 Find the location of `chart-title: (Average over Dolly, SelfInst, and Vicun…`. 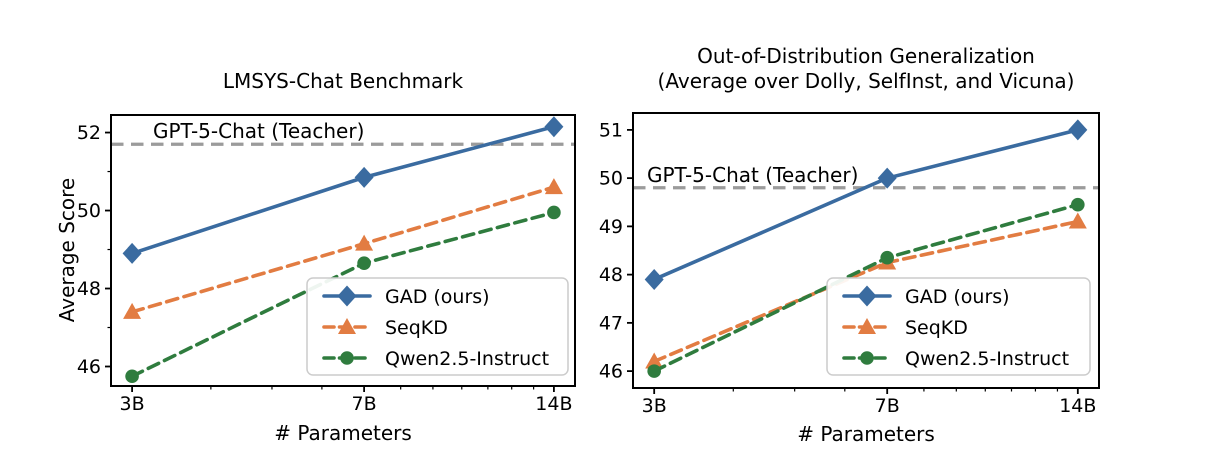

chart-title: (Average over Dolly, SelfInst, and Vicun… is located at coordinates (866, 81).